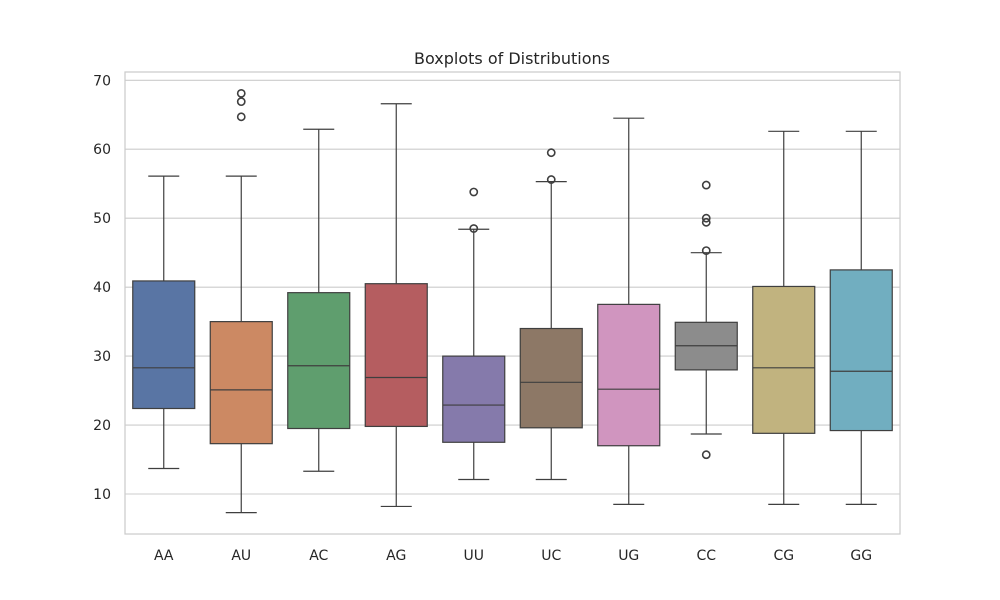 The width and height of the screenshot is (1000, 600). What do you see at coordinates (551, 556) in the screenshot?
I see `x-tick-label: UC` at bounding box center [551, 556].